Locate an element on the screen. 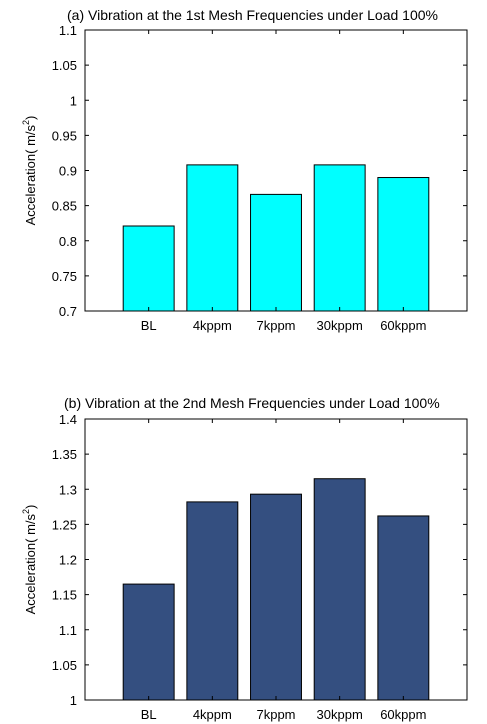 This screenshot has width=487, height=724. y-tick-label: 1.4 is located at coordinates (68, 419).